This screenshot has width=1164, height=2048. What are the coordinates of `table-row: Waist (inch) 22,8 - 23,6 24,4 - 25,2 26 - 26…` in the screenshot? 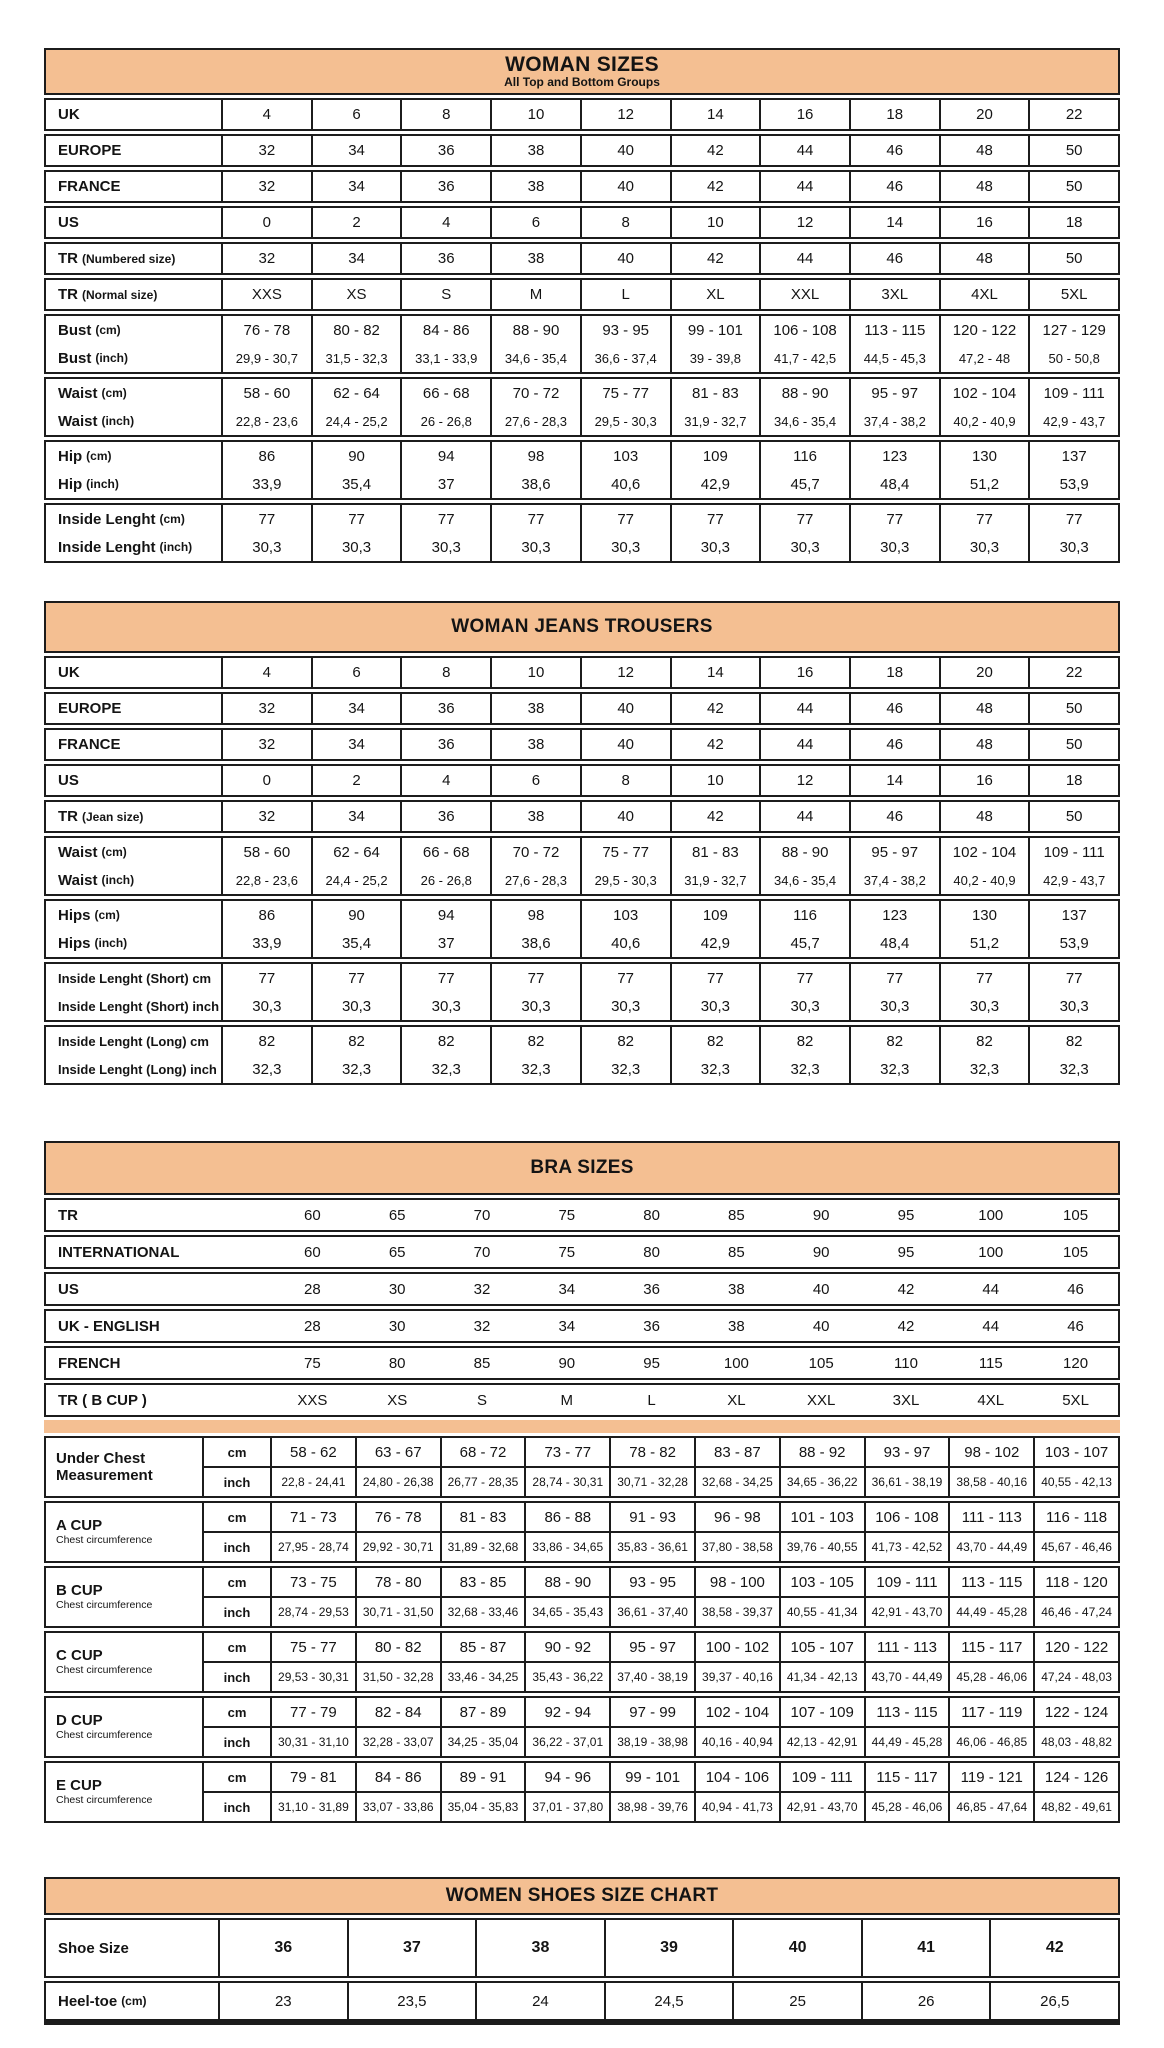 It's located at (582, 880).